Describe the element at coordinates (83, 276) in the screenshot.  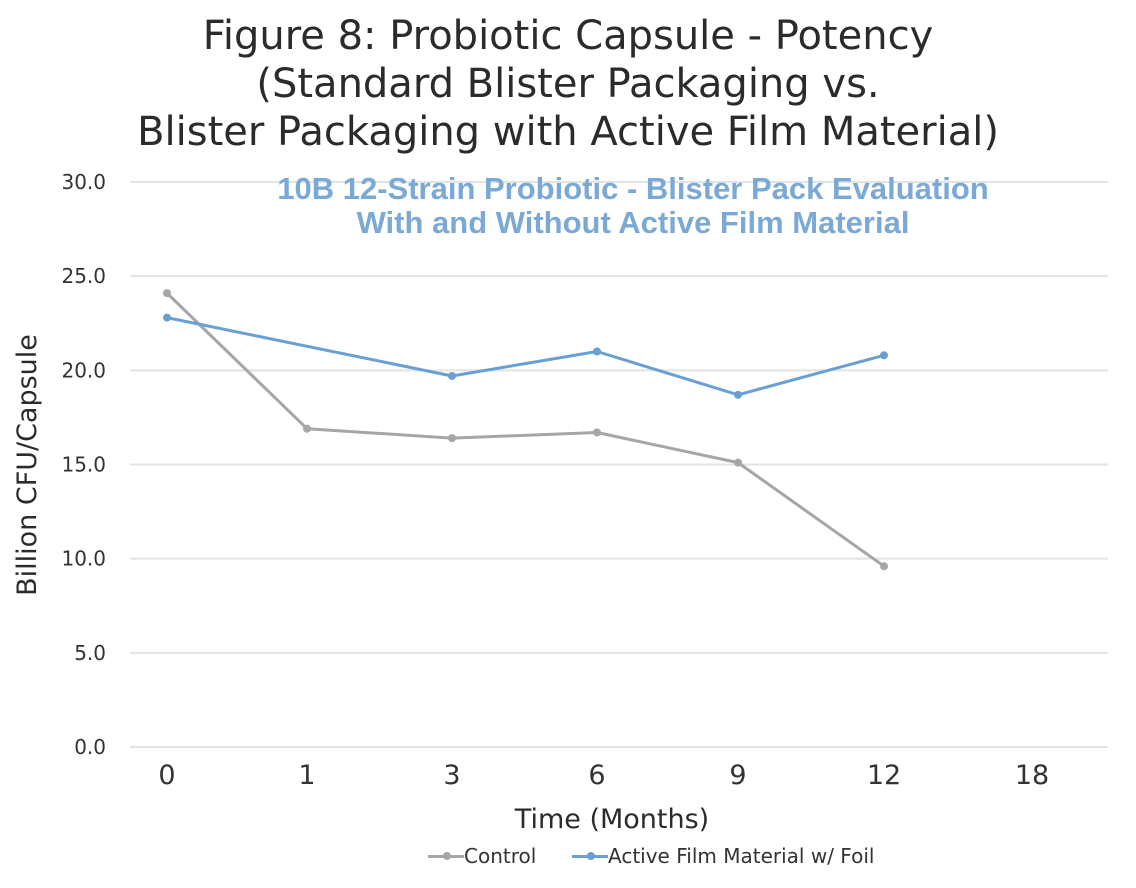
I see `y-tick-label: 25.0` at that location.